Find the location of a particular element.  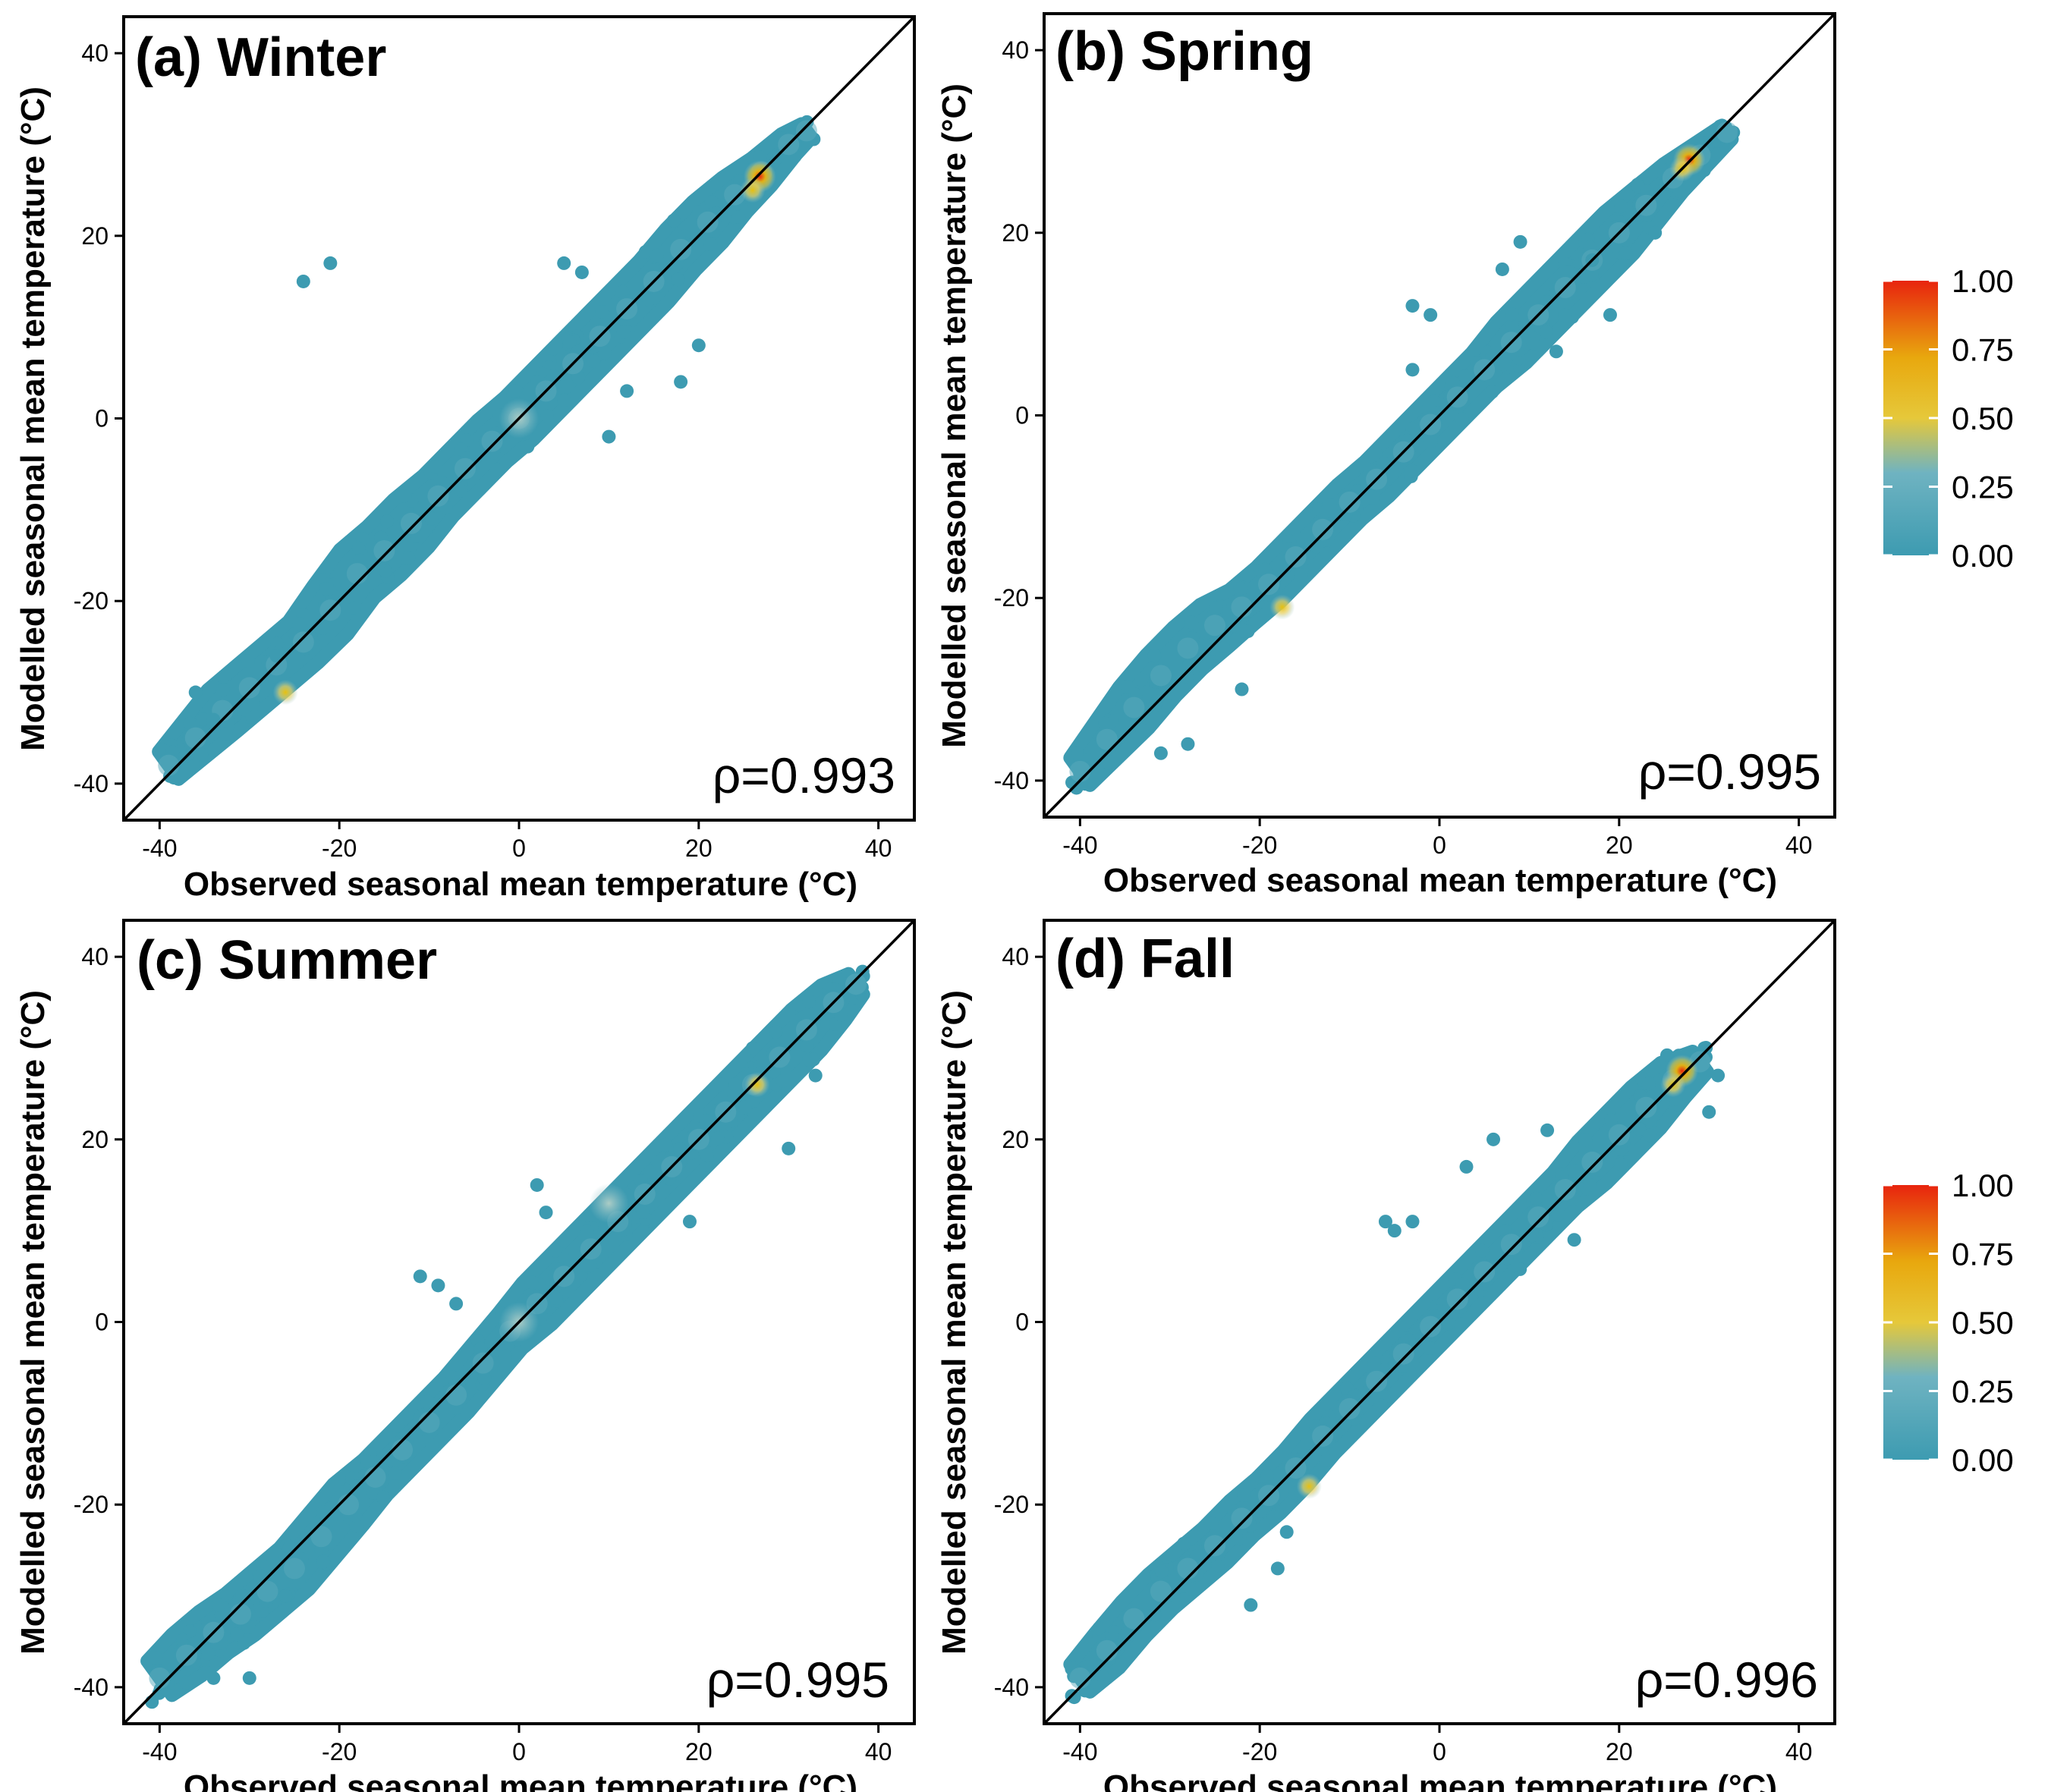

panel-title: (c) Summer is located at coordinates (287, 961).